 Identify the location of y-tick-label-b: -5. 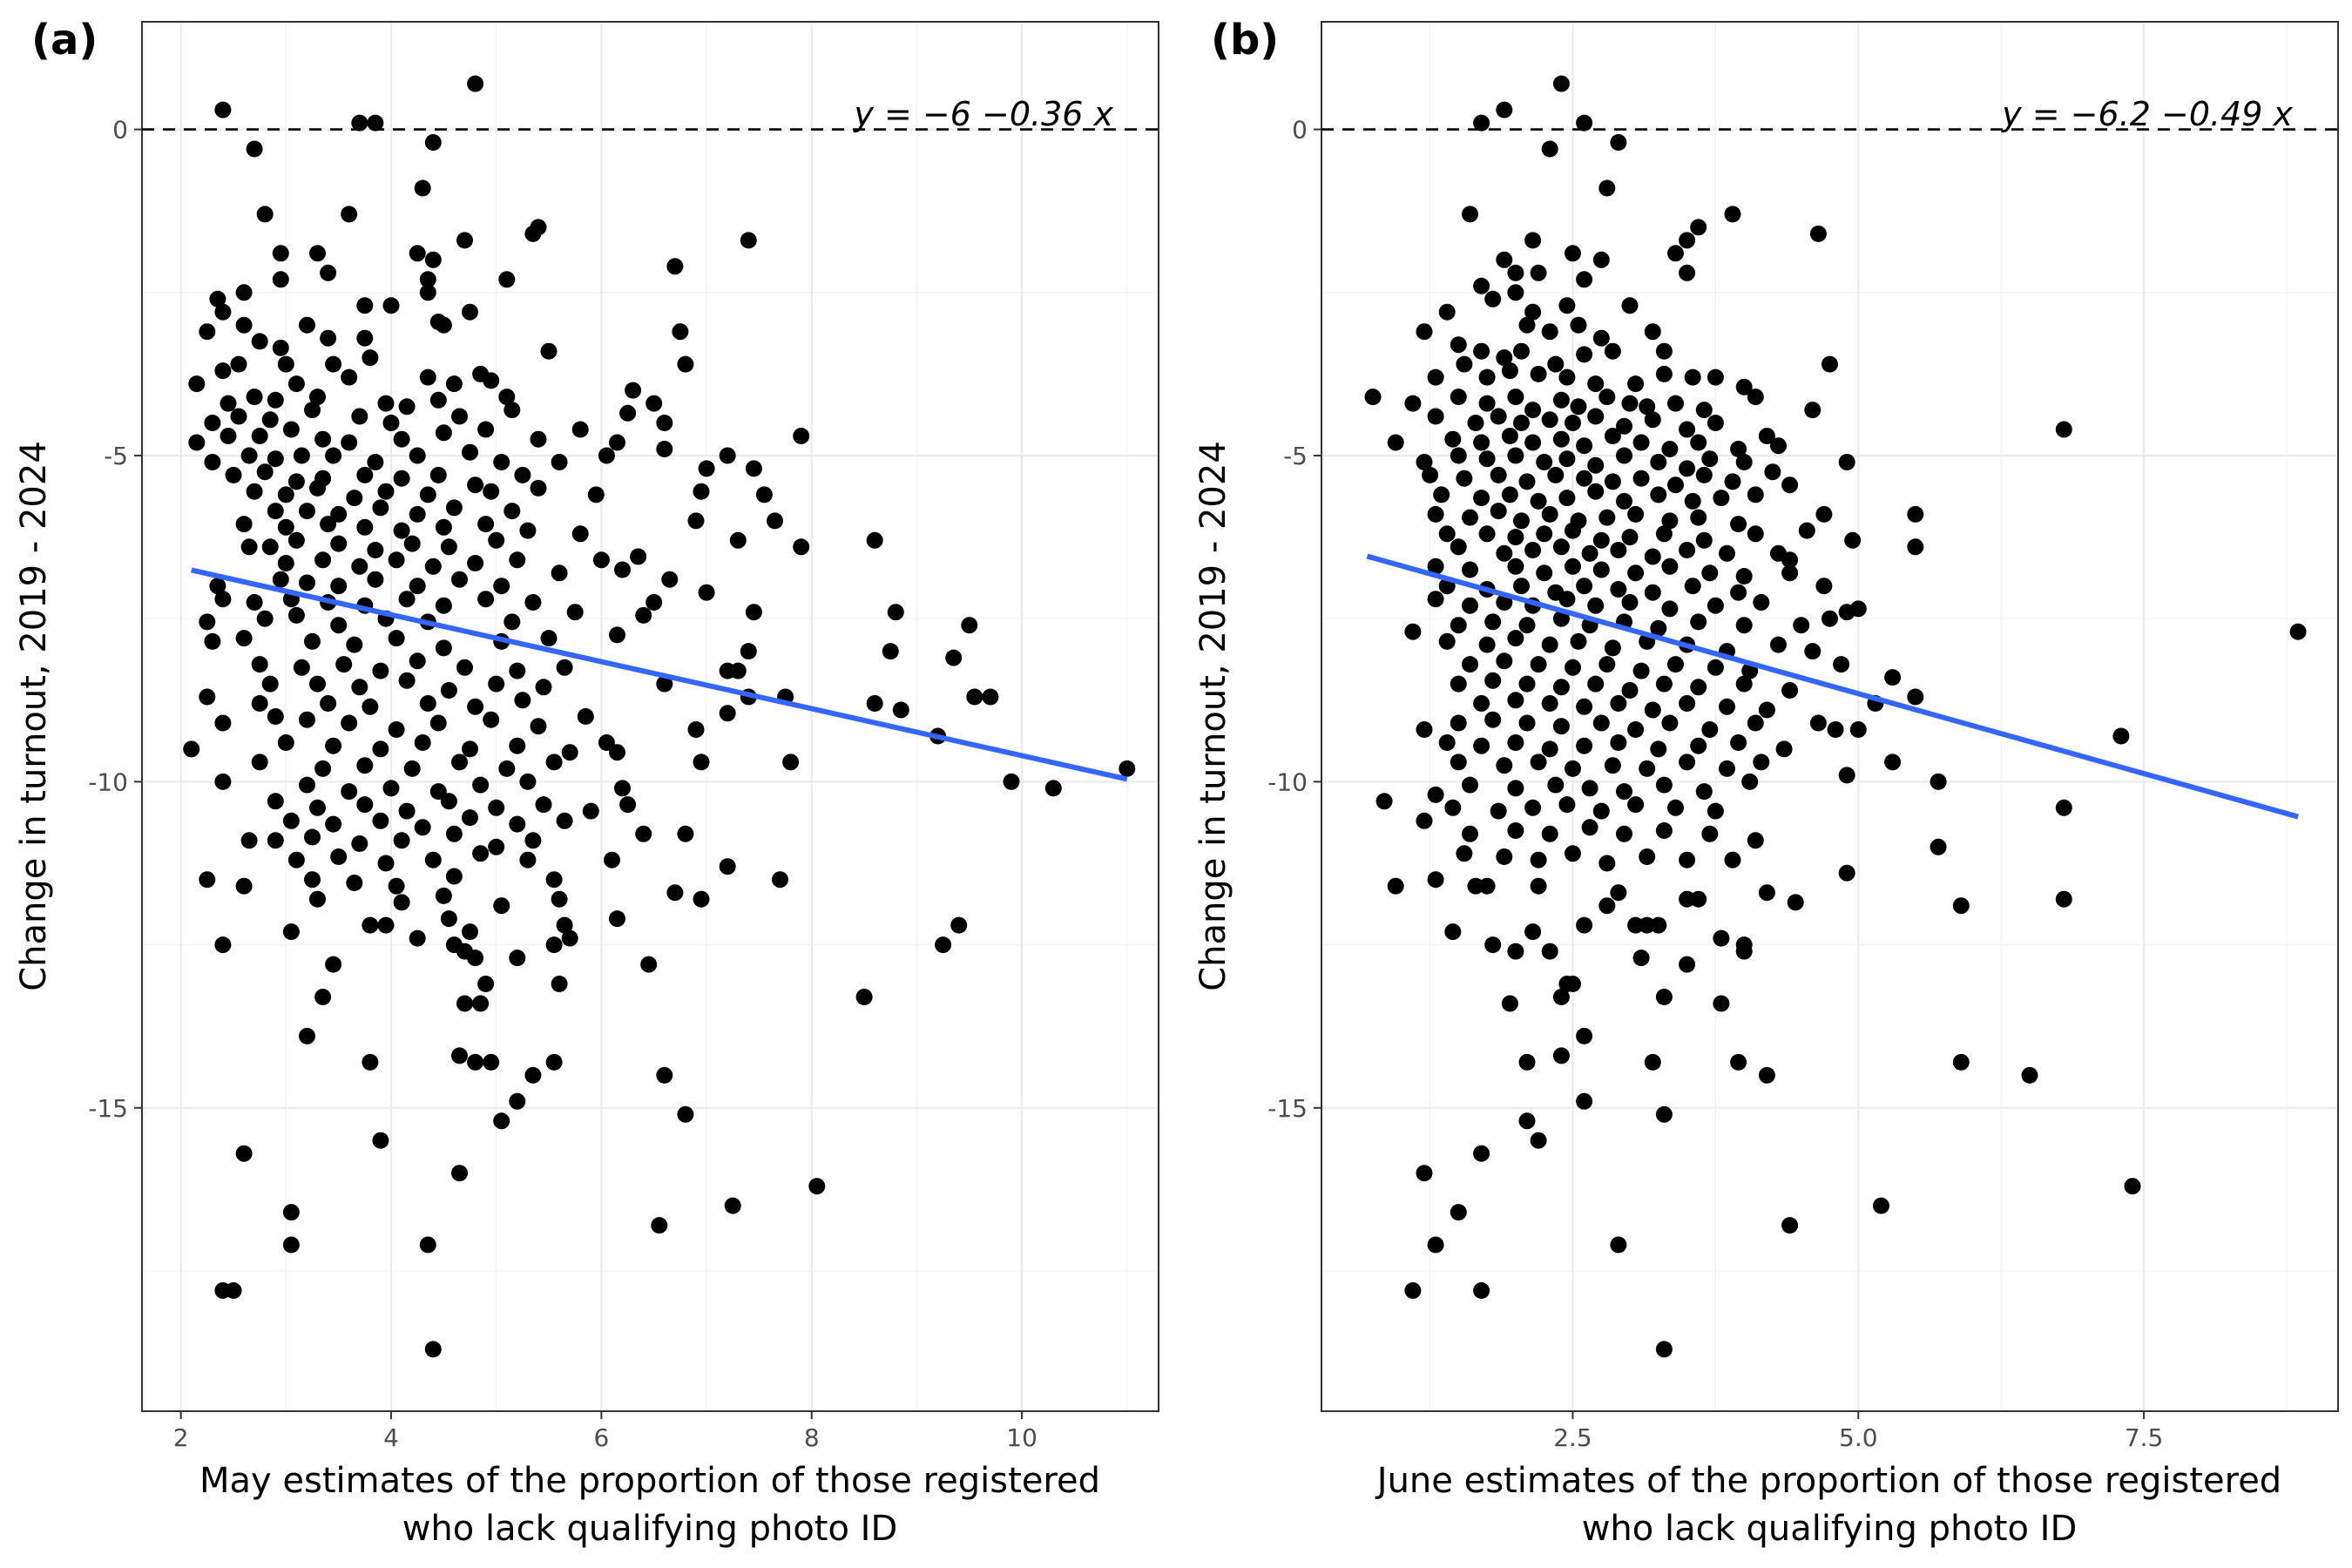
(1295, 456).